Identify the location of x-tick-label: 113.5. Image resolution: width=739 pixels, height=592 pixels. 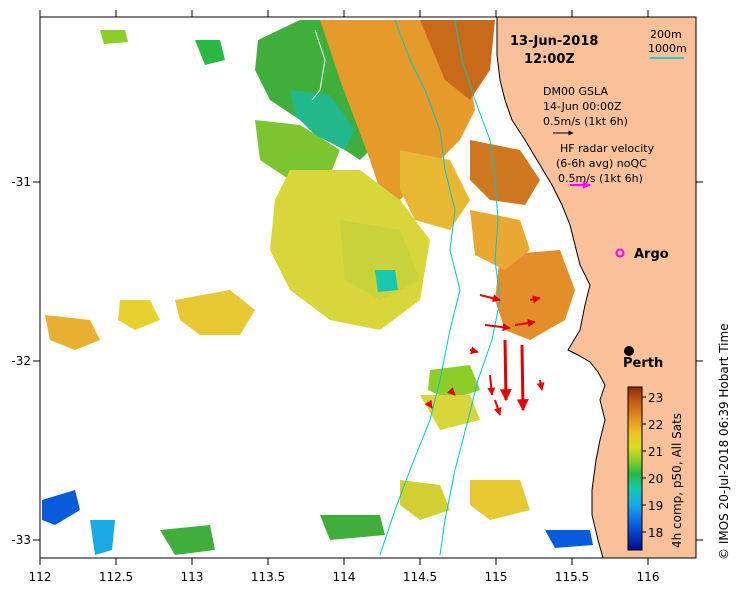
(268, 577).